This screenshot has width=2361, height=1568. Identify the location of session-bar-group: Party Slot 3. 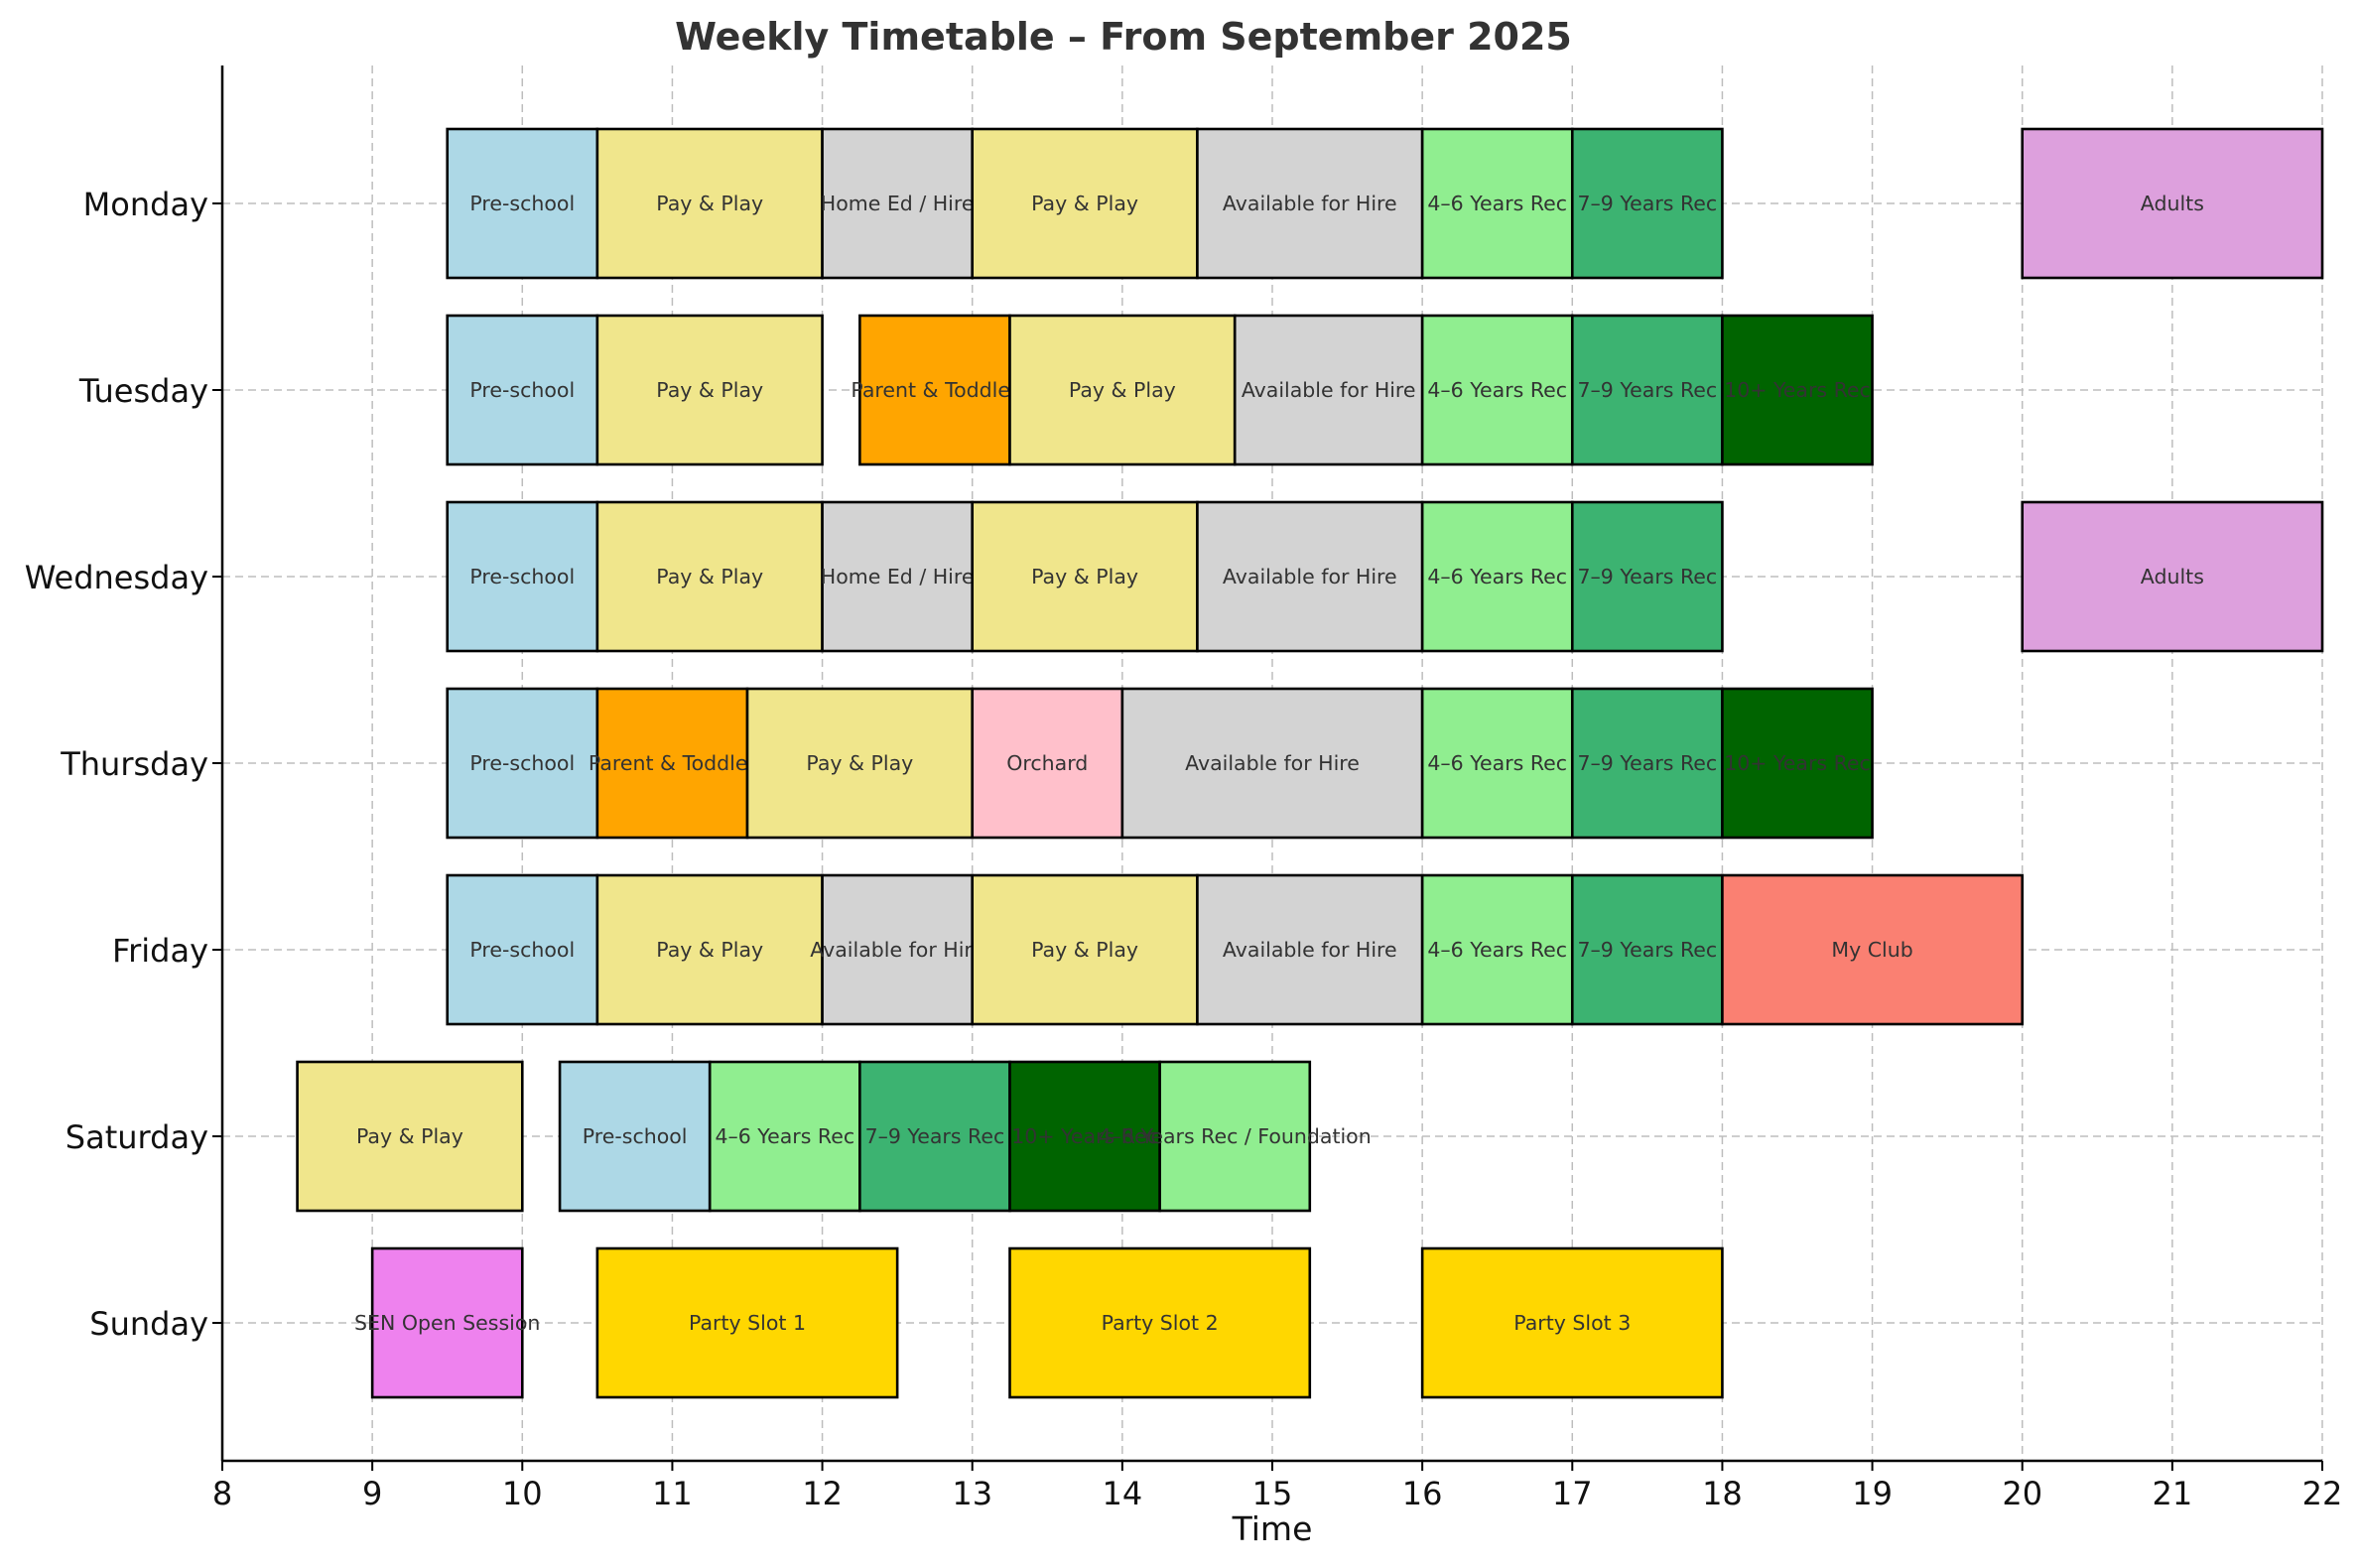
(1572, 1322).